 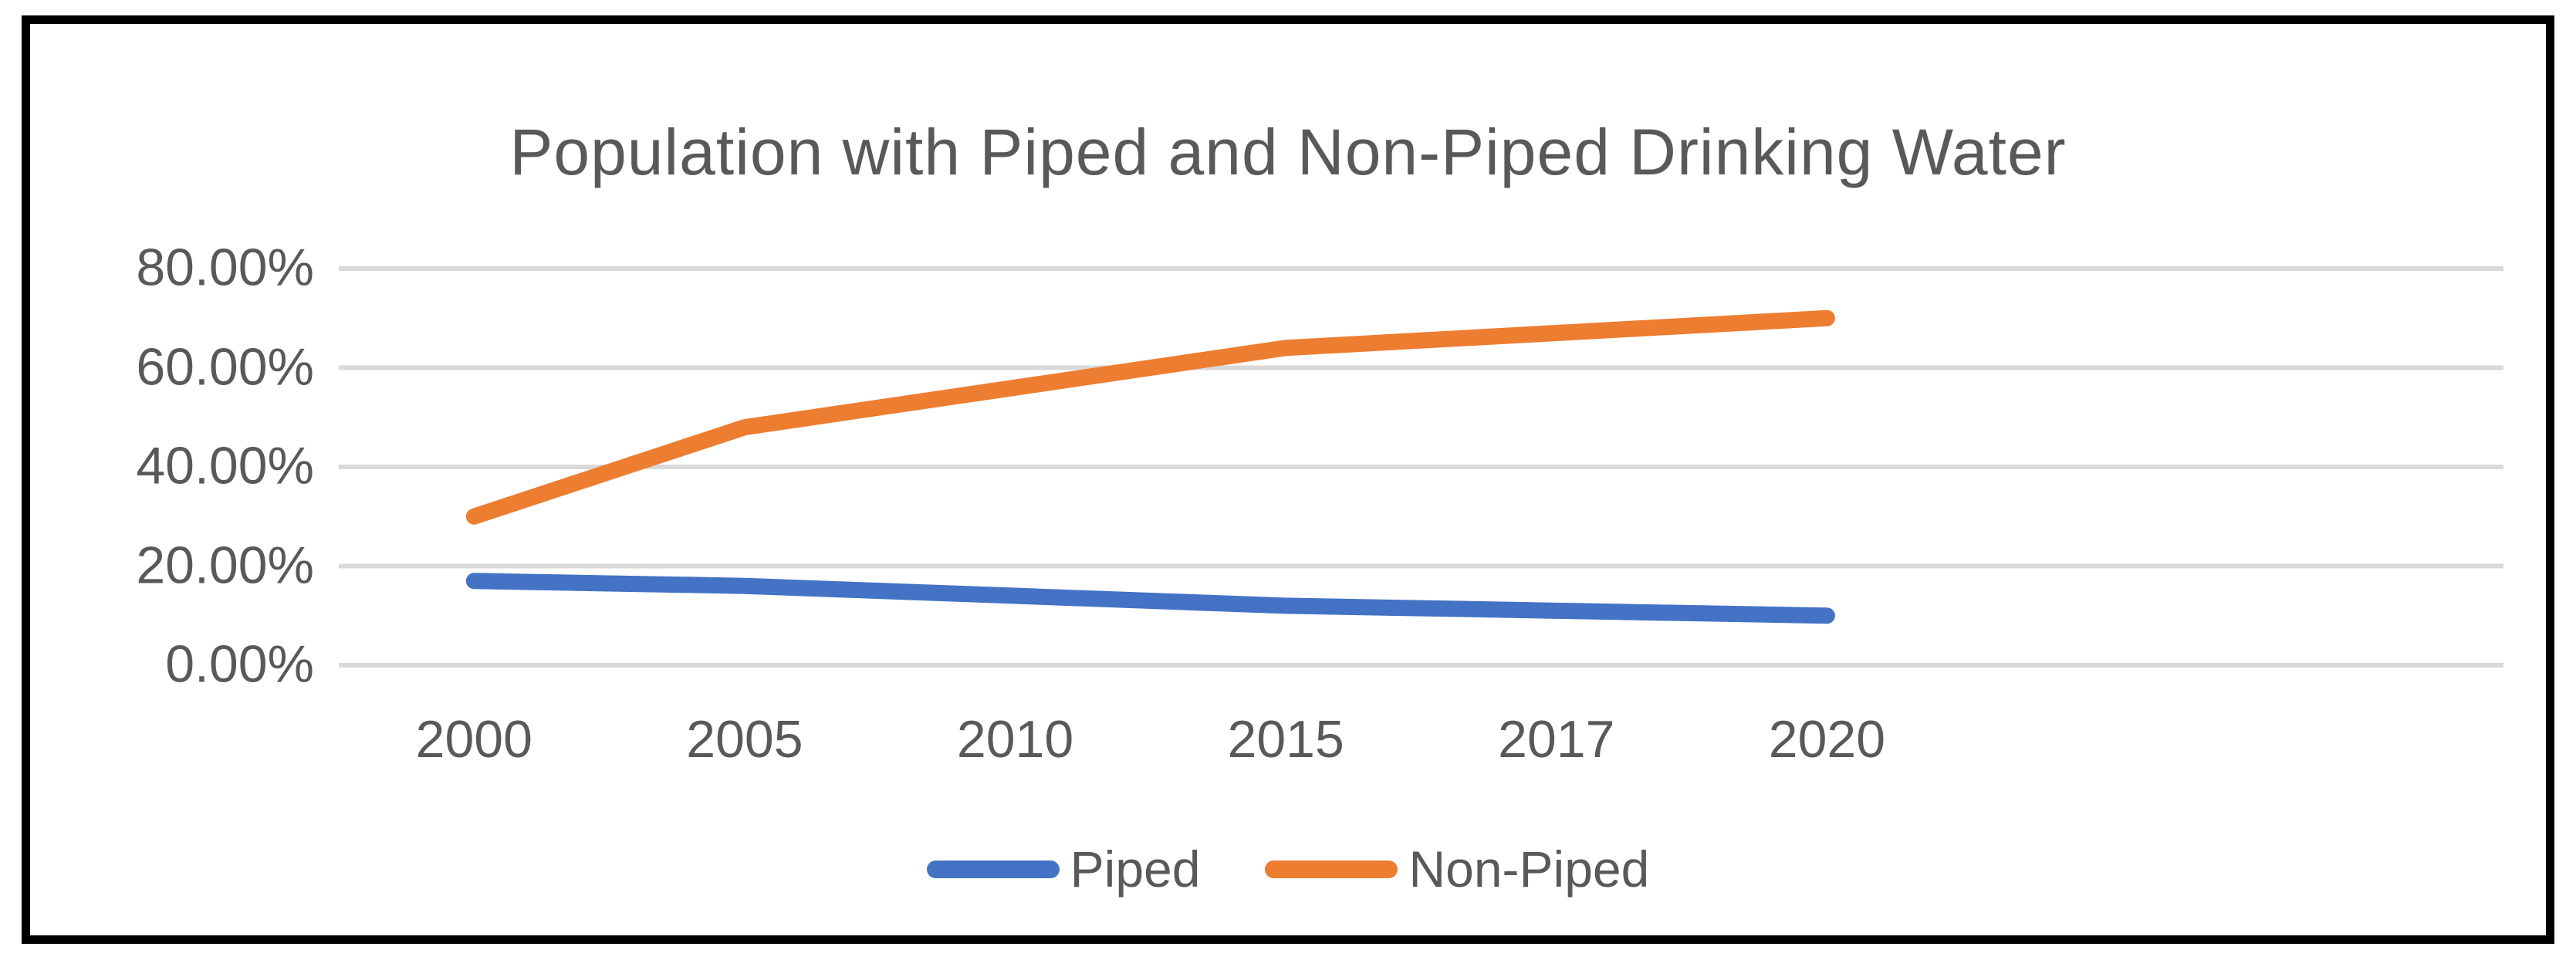 I want to click on y-tick-label: 0.00%, so click(x=239, y=664).